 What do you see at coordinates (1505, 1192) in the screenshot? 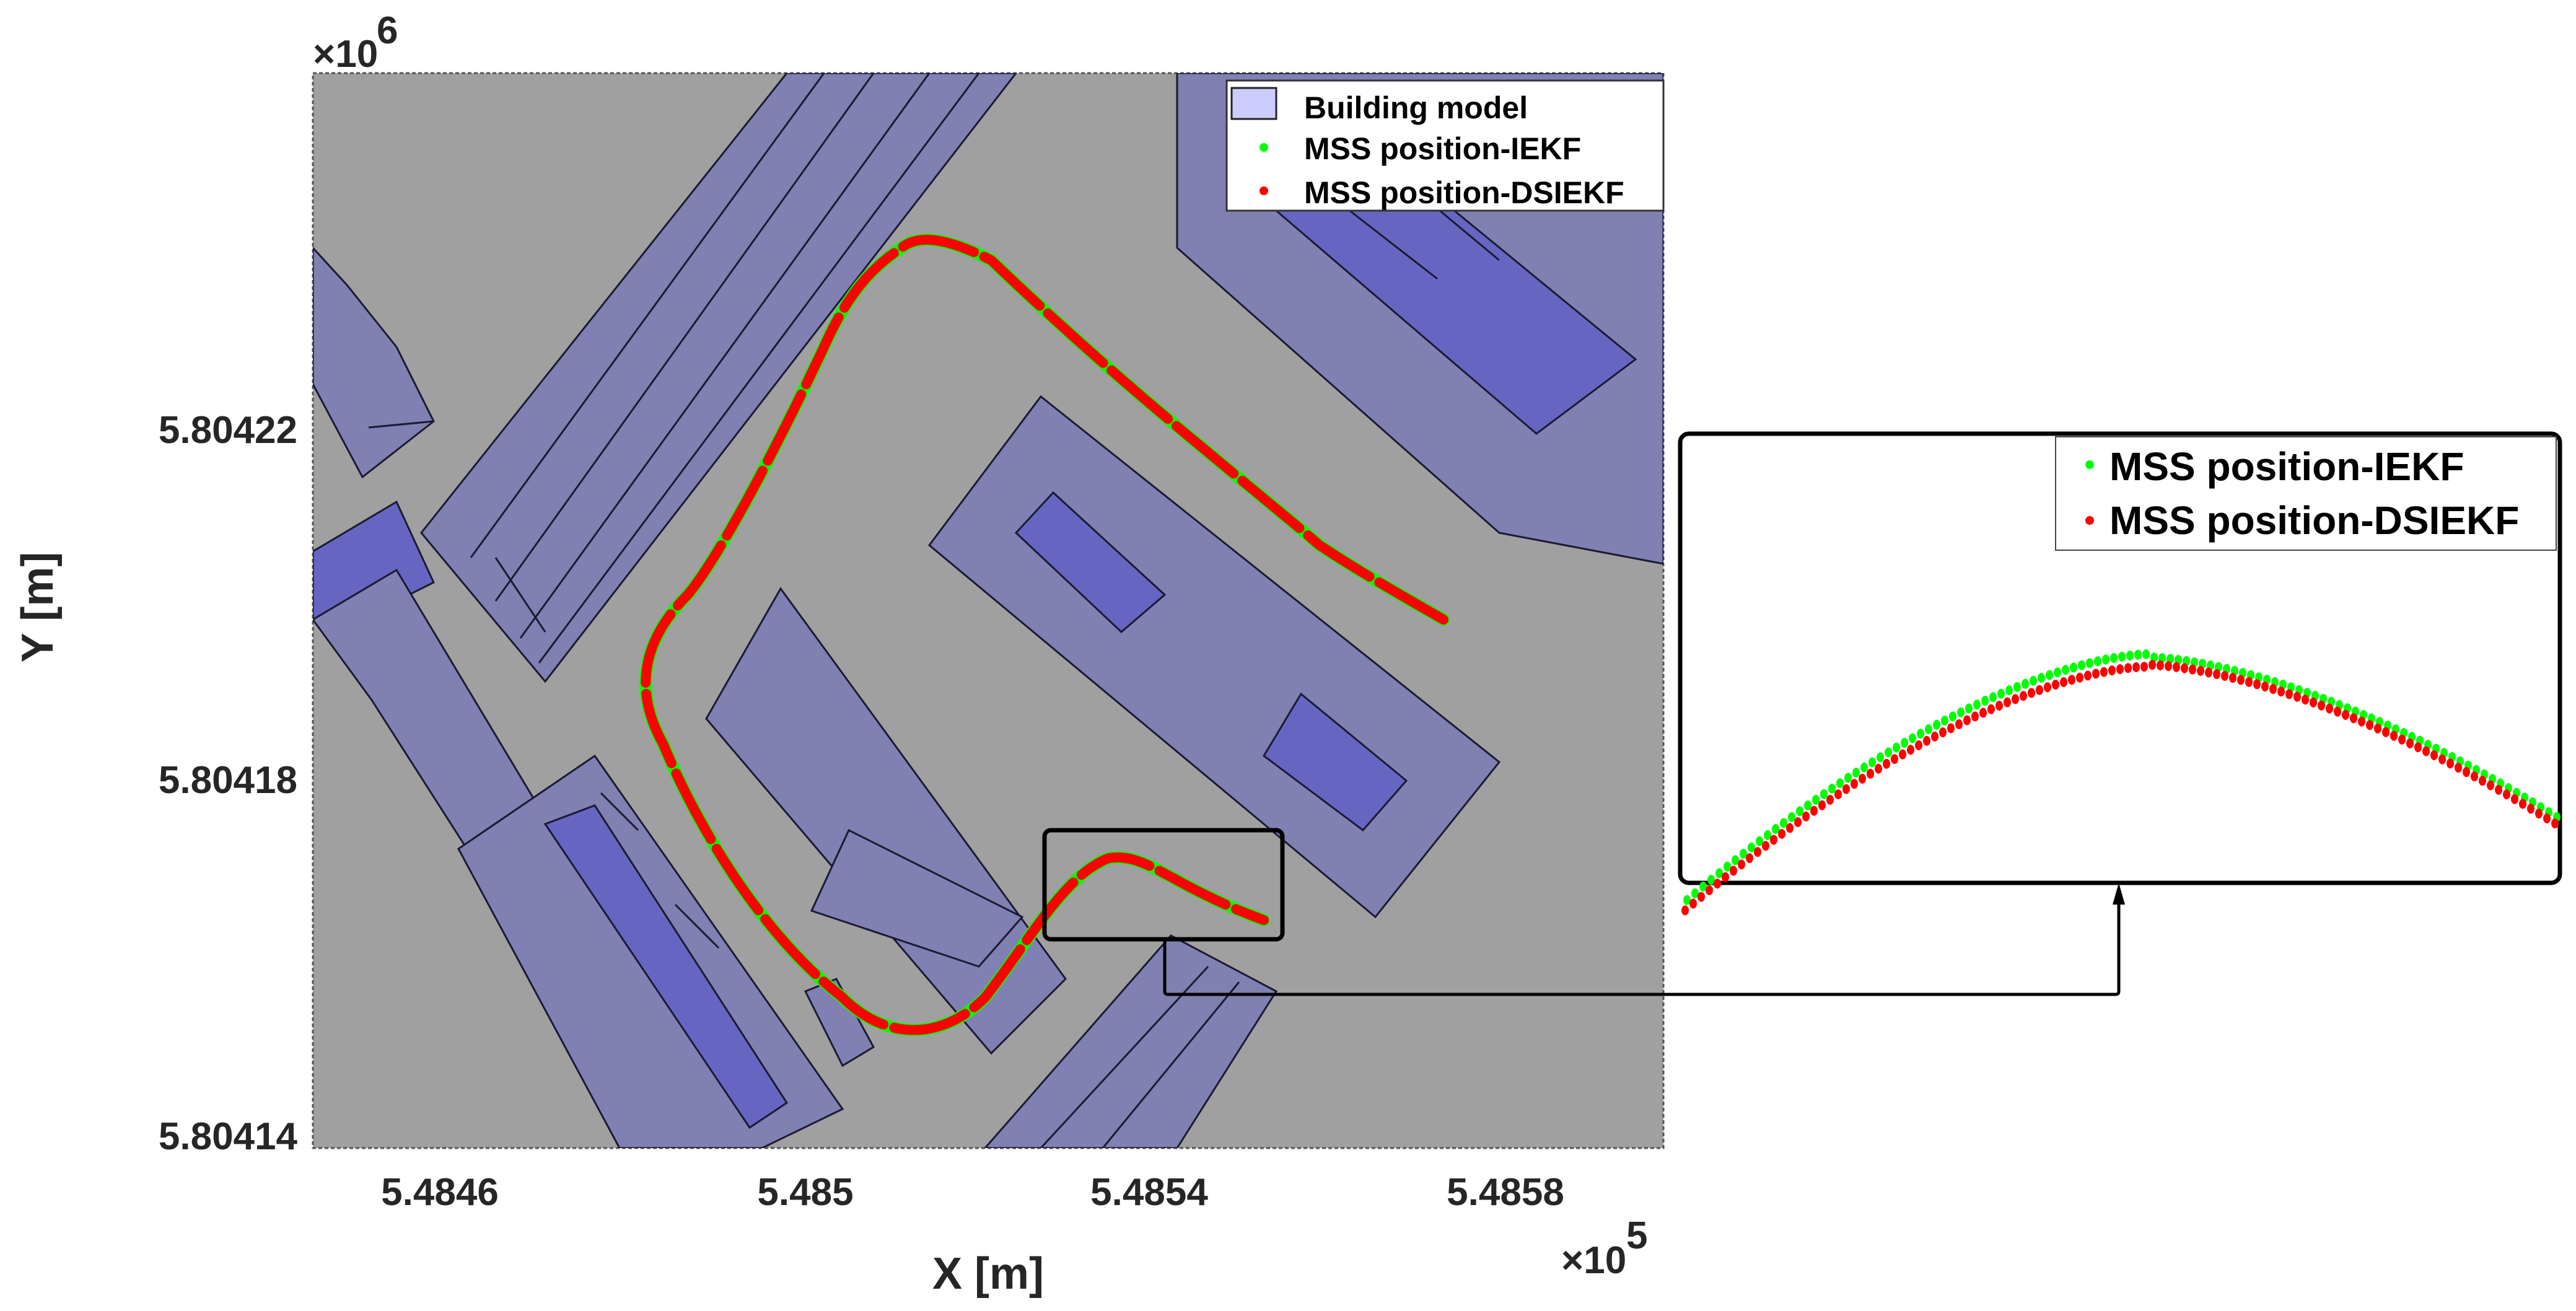
I see `x-tick-4: 5.4858` at bounding box center [1505, 1192].